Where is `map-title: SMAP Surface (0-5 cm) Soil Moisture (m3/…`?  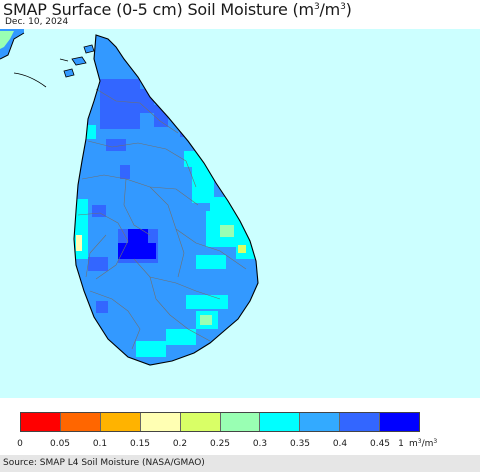
map-title: SMAP Surface (0-5 cm) Soil Moisture (m3/… is located at coordinates (177, 9).